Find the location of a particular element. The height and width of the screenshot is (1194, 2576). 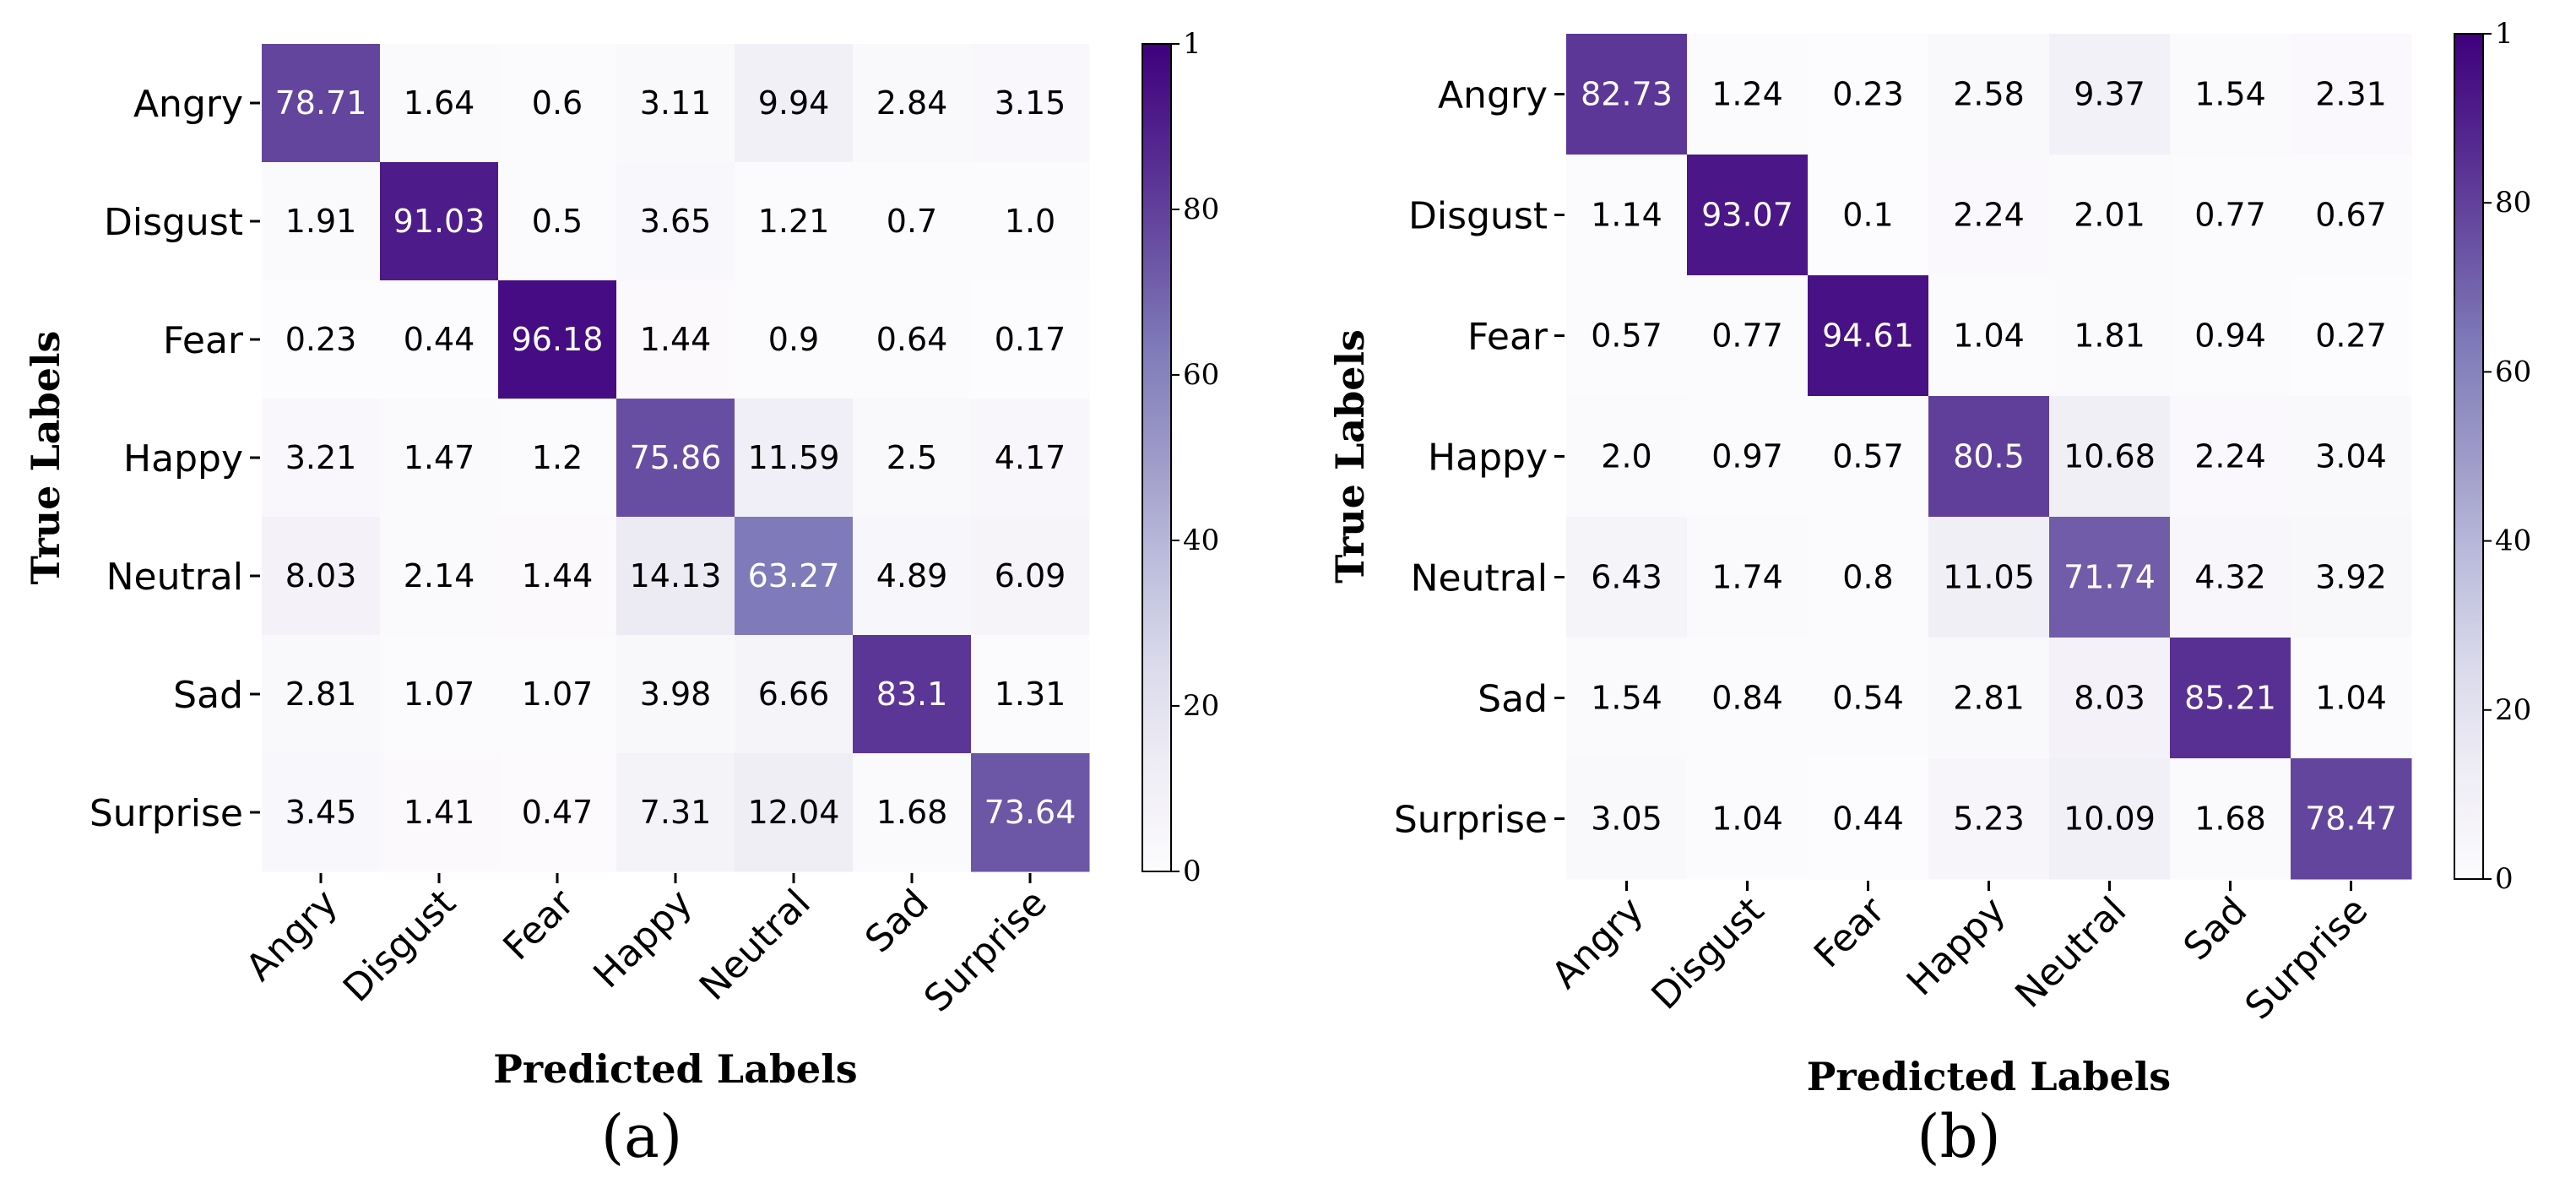

colorbar: 0 20 40 60 80 1 is located at coordinates (1180, 457).